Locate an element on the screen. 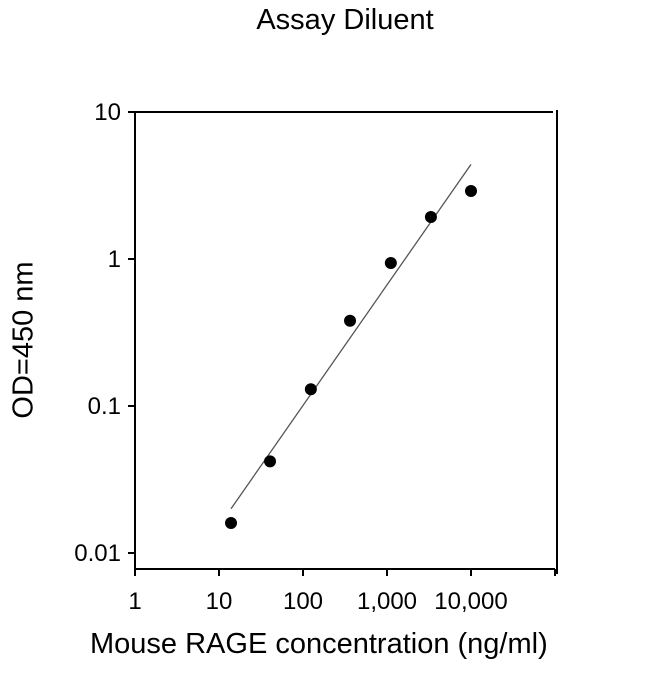  x-tick-label: 10,000 is located at coordinates (470, 601).